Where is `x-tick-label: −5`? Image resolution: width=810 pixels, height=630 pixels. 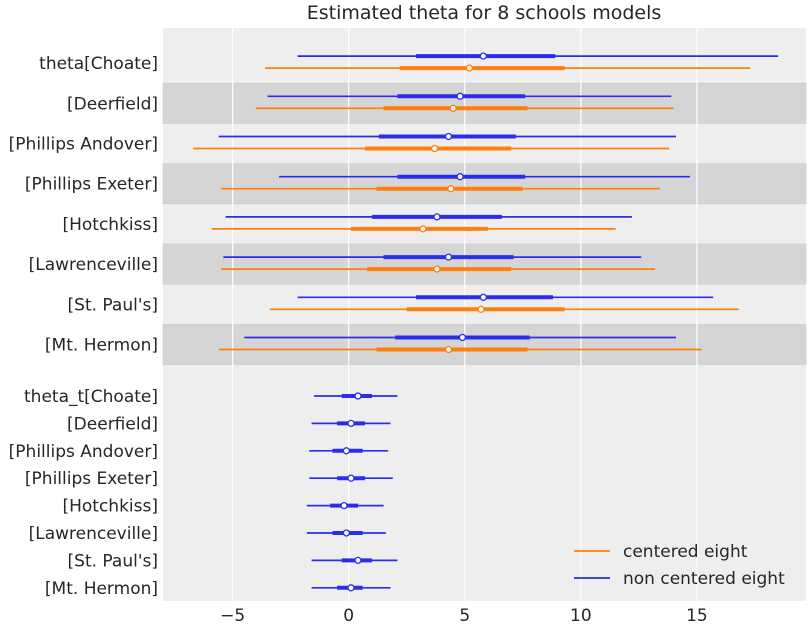
x-tick-label: −5 is located at coordinates (232, 616).